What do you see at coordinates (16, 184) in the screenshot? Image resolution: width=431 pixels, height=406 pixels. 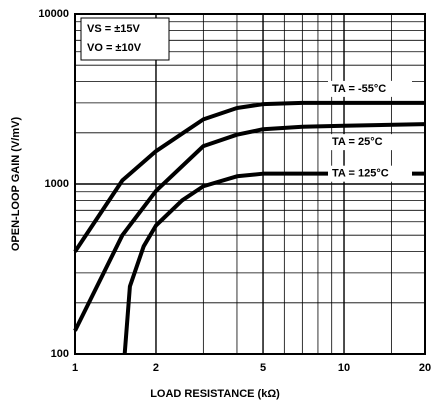 I see `y-axis-label: OPEN-LOOP GAIN (V/mV)` at bounding box center [16, 184].